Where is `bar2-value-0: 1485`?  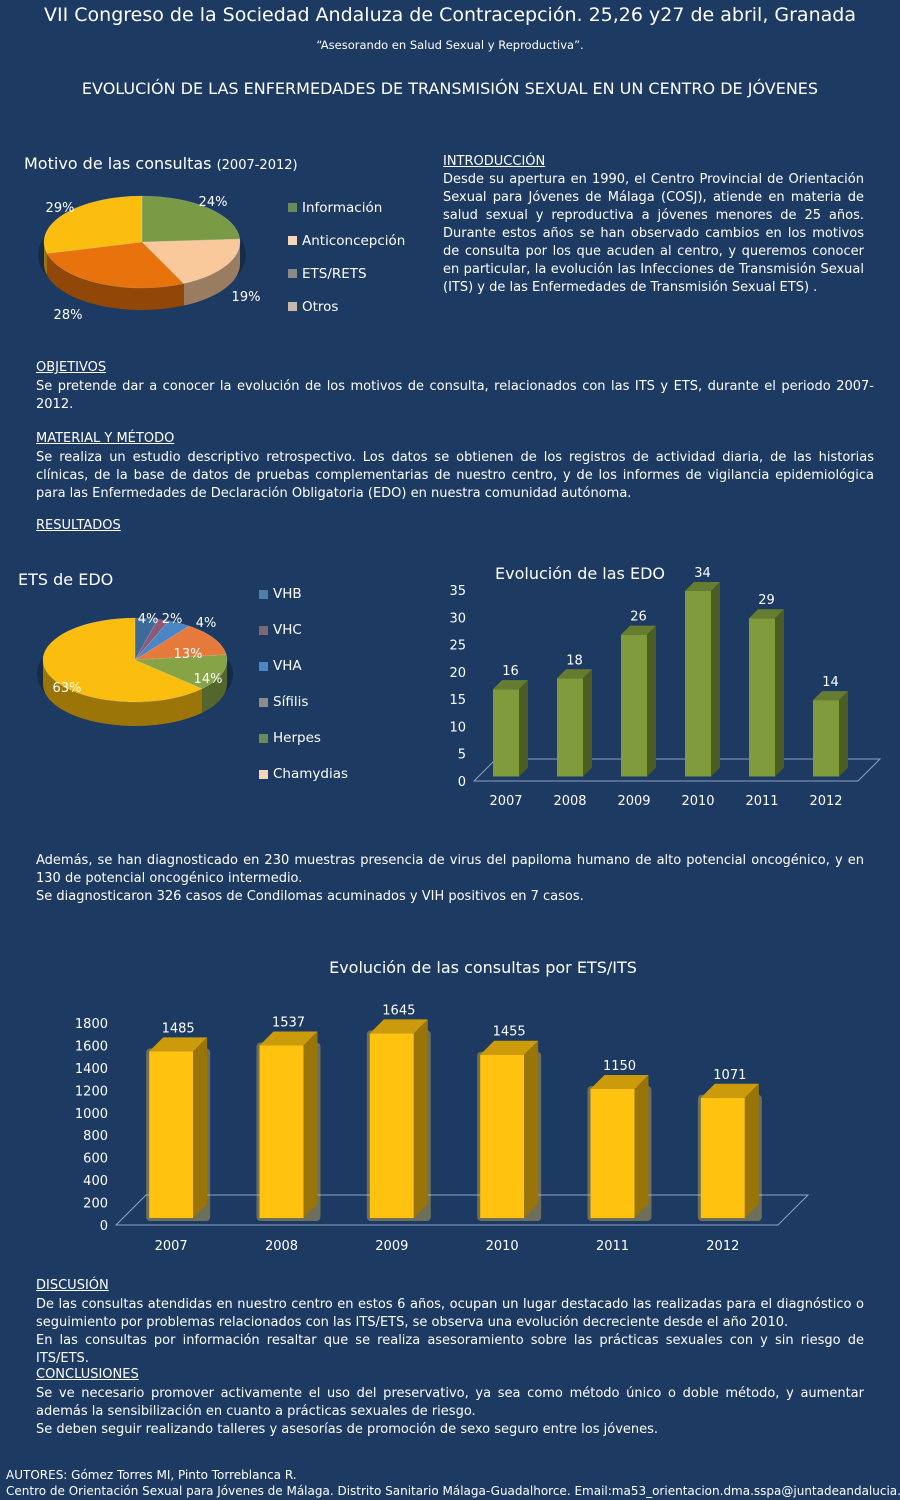 bar2-value-0: 1485 is located at coordinates (178, 1028).